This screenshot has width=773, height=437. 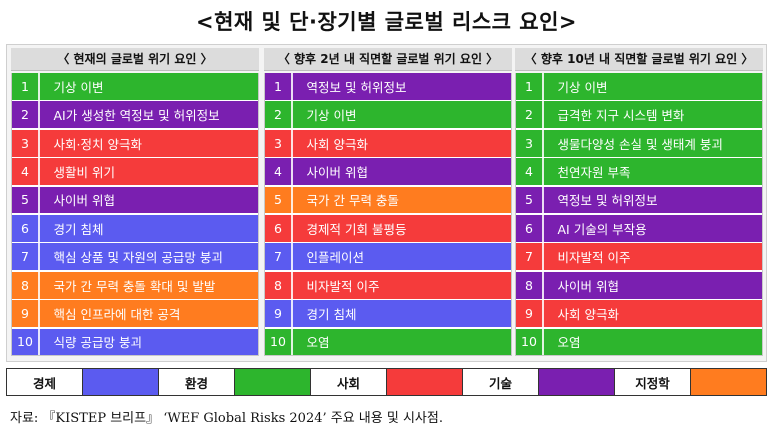 I want to click on table-row: 6 경제적 기회 불평등, so click(x=388, y=228).